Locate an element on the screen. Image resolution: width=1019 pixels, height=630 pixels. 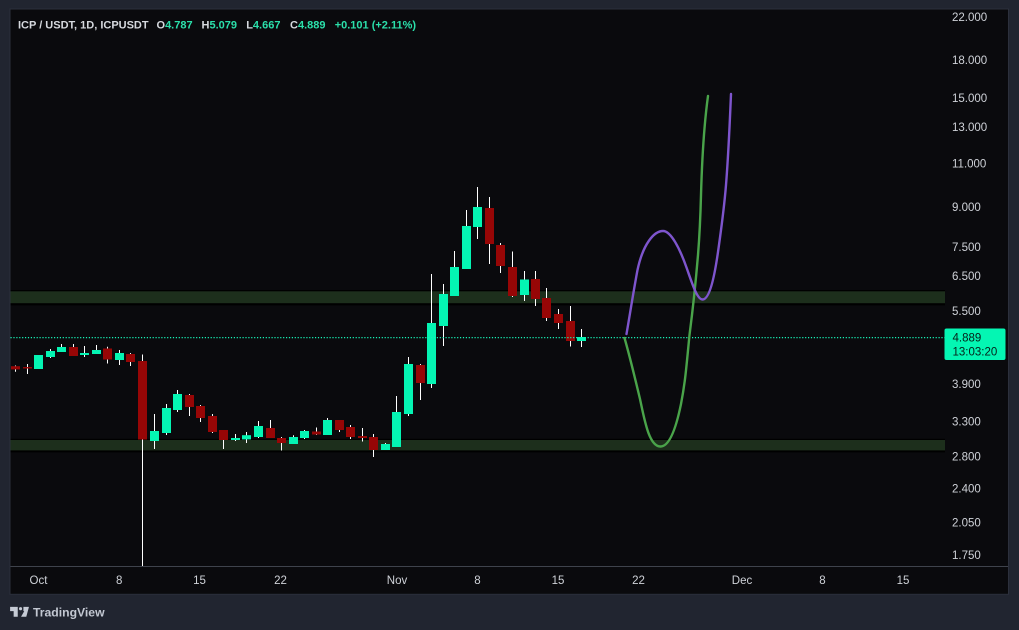
svg-text: 7.500 is located at coordinates (966, 248).